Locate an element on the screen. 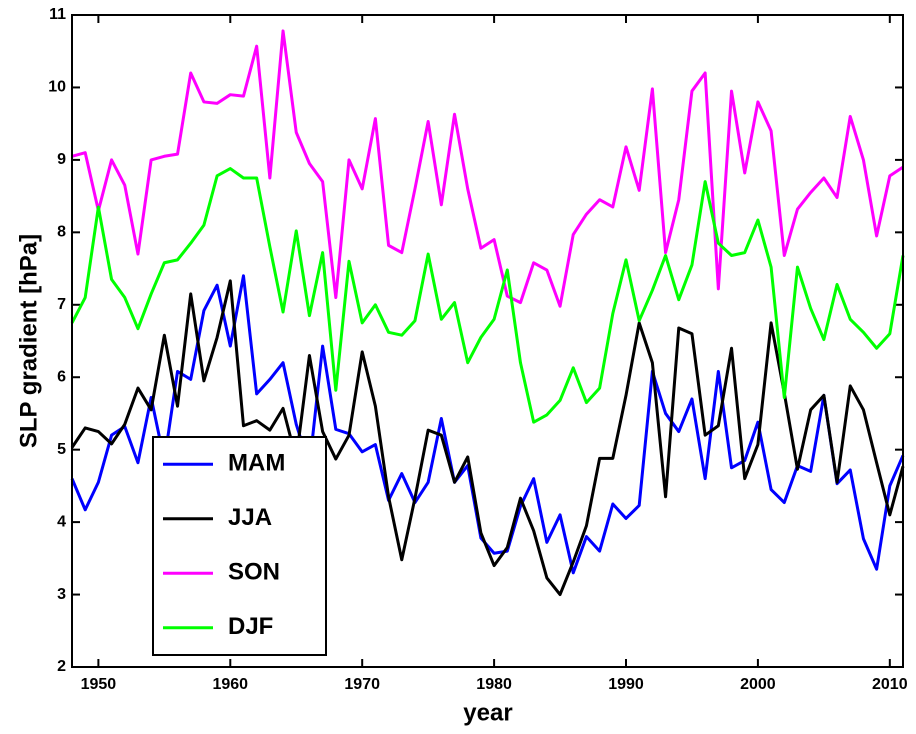 The height and width of the screenshot is (734, 916). y-tick-label: 10 is located at coordinates (57, 87).